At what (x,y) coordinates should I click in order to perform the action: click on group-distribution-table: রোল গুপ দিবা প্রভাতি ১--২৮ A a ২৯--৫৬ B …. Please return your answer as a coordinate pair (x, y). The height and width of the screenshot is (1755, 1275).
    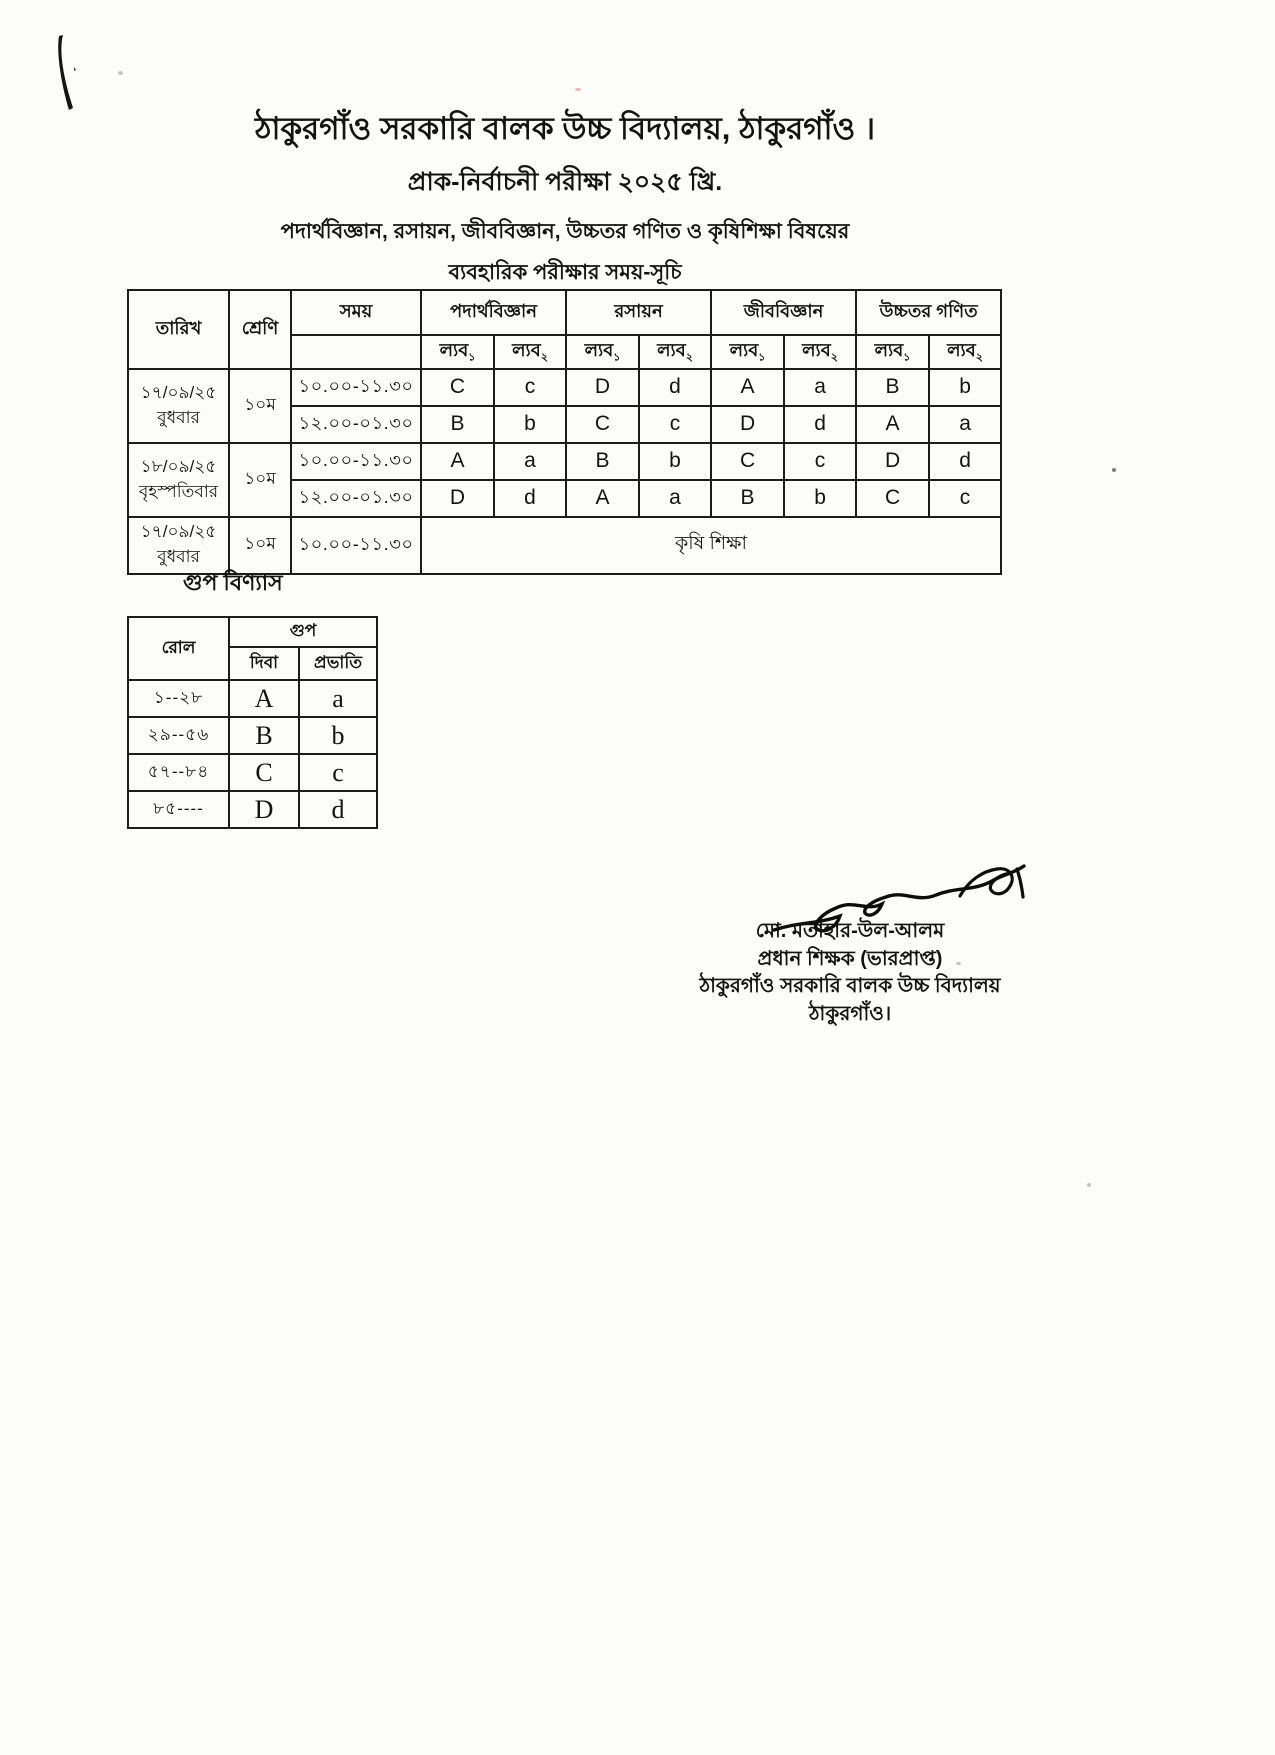
    Looking at the image, I should click on (252, 722).